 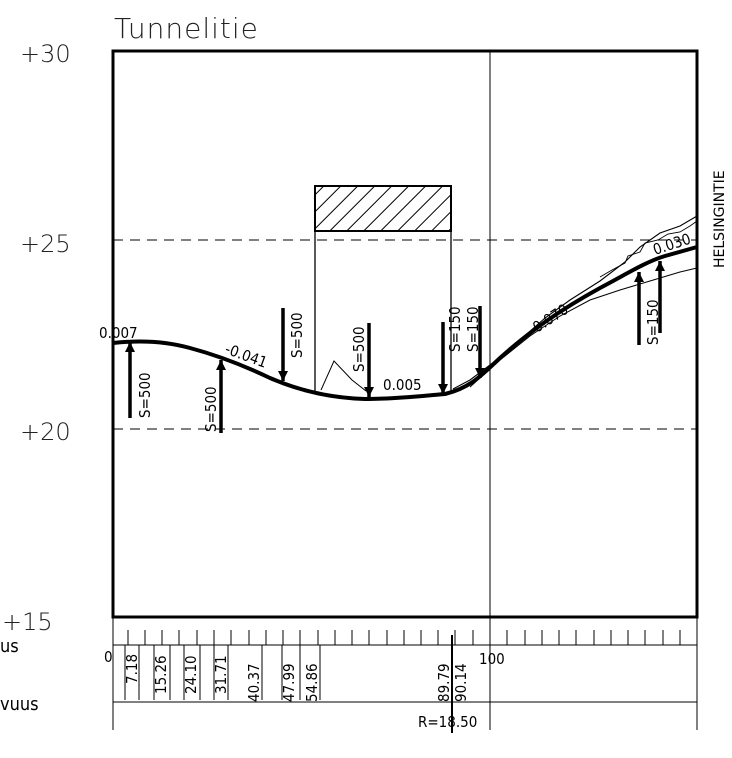 I want to click on elevation-label-15: +15, so click(x=27, y=622).